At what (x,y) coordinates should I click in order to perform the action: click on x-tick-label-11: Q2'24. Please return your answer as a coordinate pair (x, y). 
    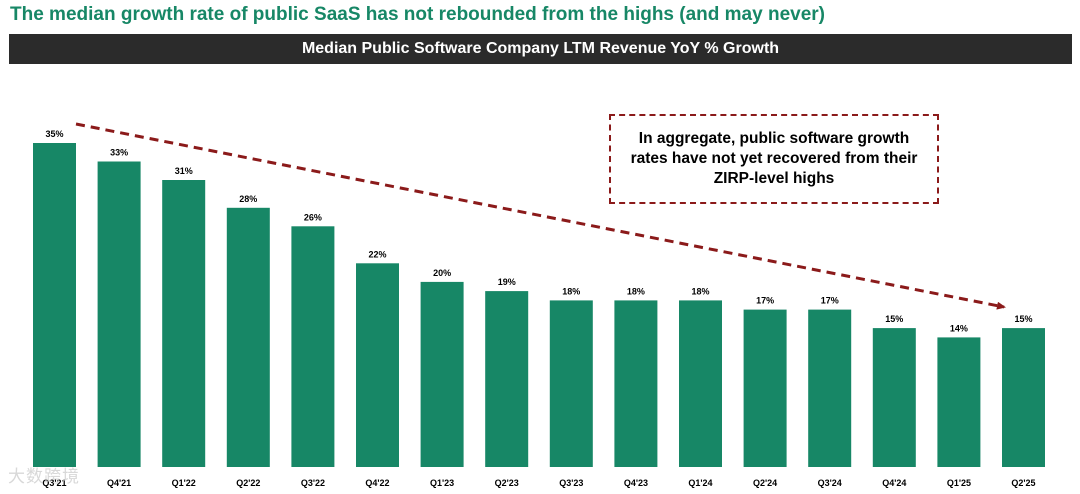
    Looking at the image, I should click on (765, 483).